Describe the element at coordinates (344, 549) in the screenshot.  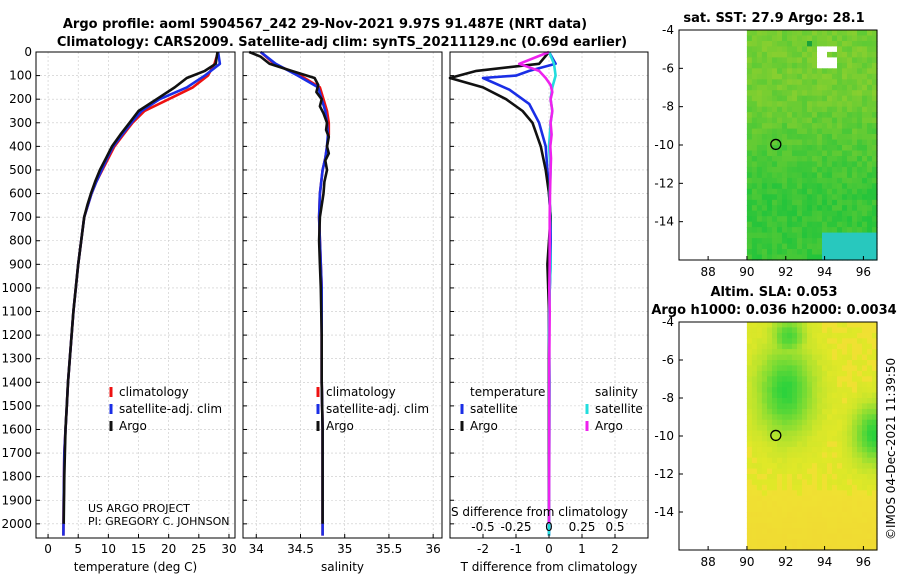
I see `x-tick-label: 35` at that location.